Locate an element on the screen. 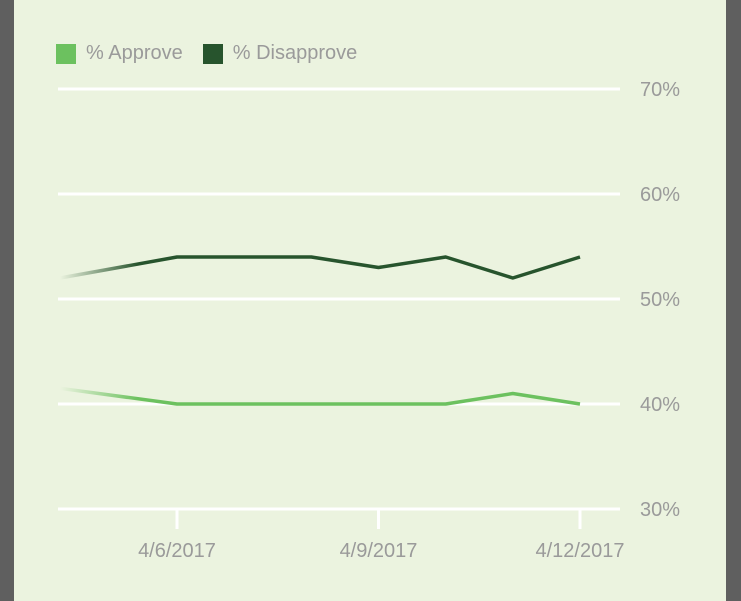 The height and width of the screenshot is (601, 741). legend-item-disapprove: % Disapprove is located at coordinates (280, 53).